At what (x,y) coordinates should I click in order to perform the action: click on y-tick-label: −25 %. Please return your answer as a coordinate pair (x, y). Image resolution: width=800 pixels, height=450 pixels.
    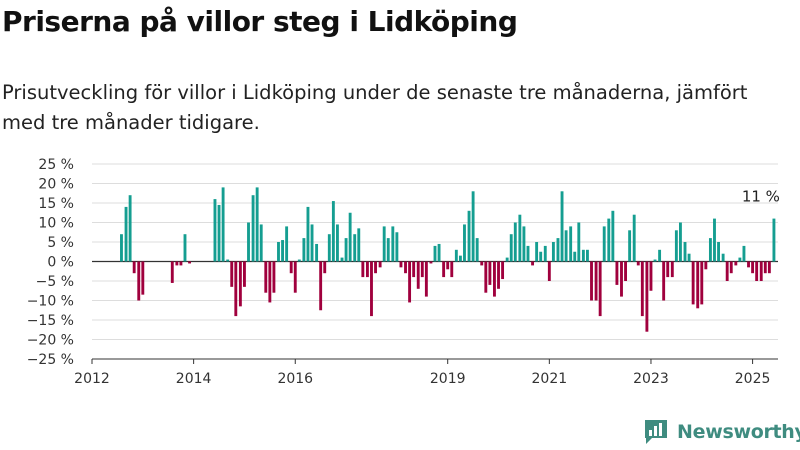
    Looking at the image, I should click on (50, 360).